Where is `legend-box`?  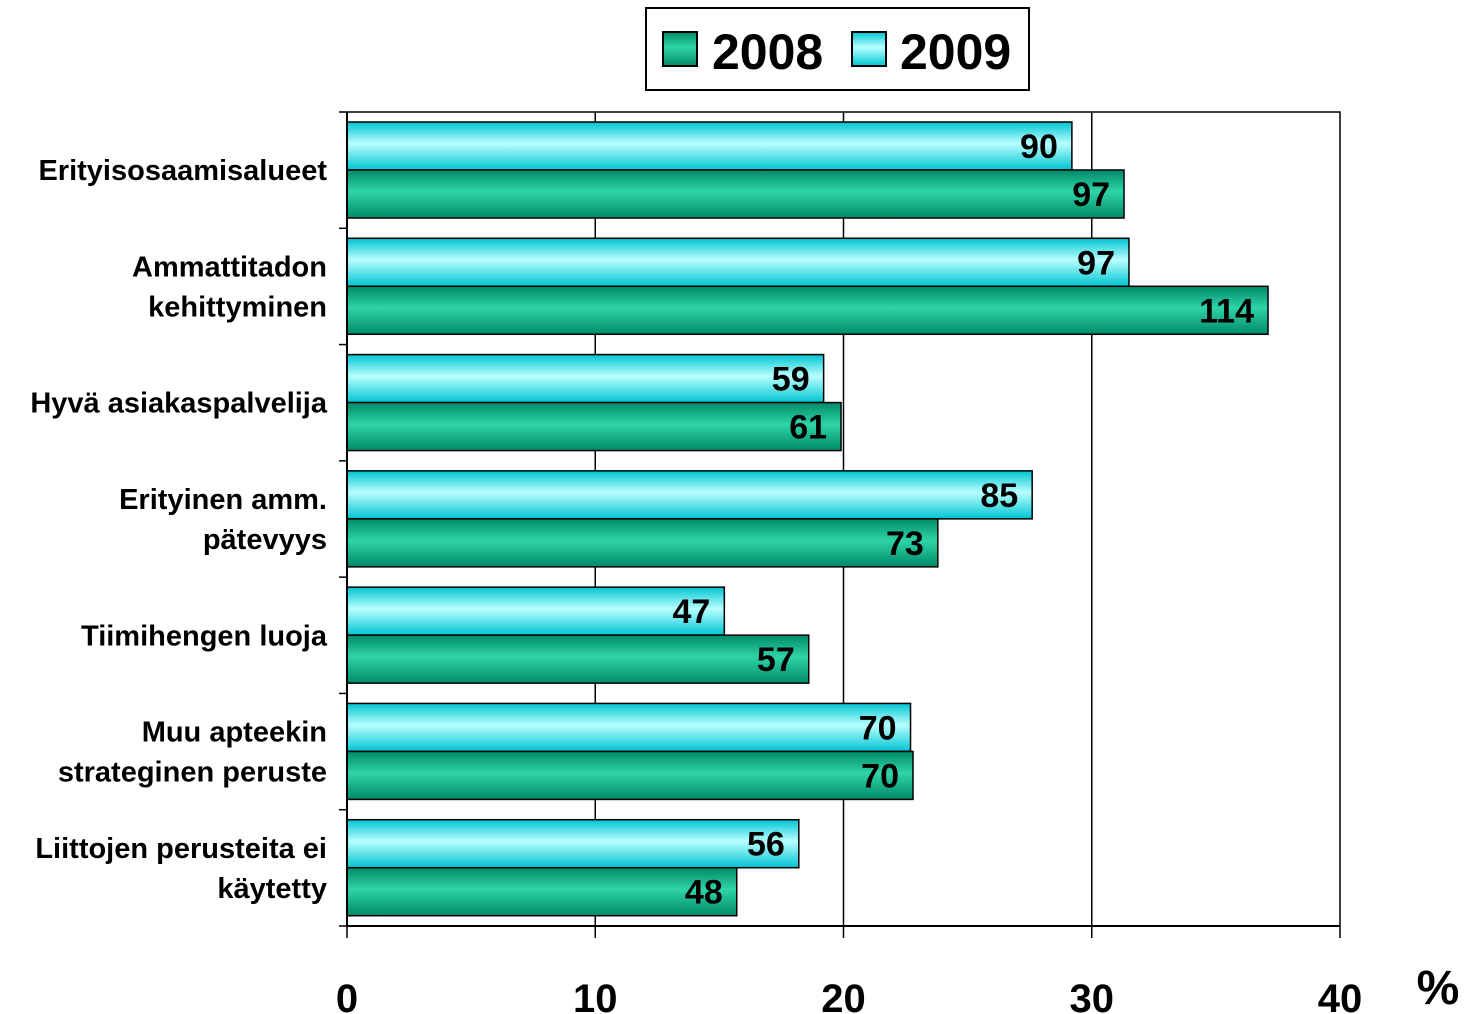
legend-box is located at coordinates (837, 49).